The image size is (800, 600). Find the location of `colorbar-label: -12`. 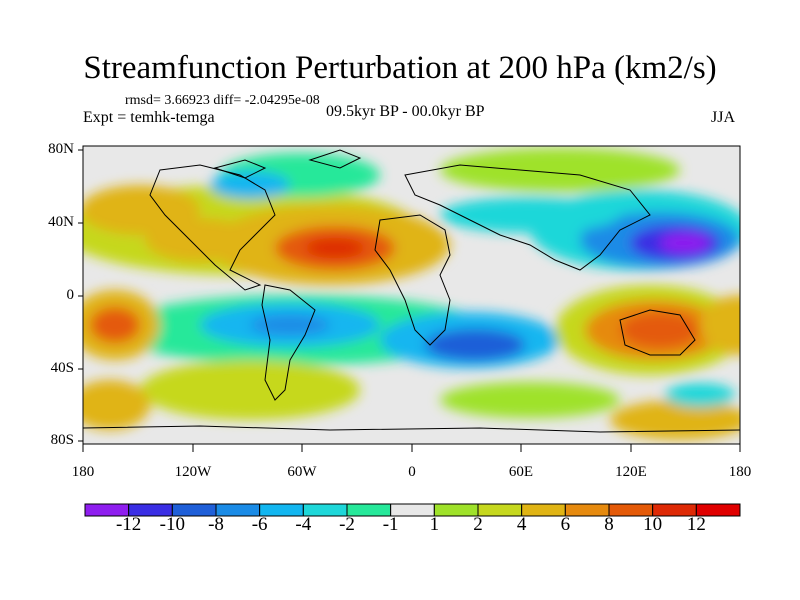

colorbar-label: -12 is located at coordinates (128, 524).